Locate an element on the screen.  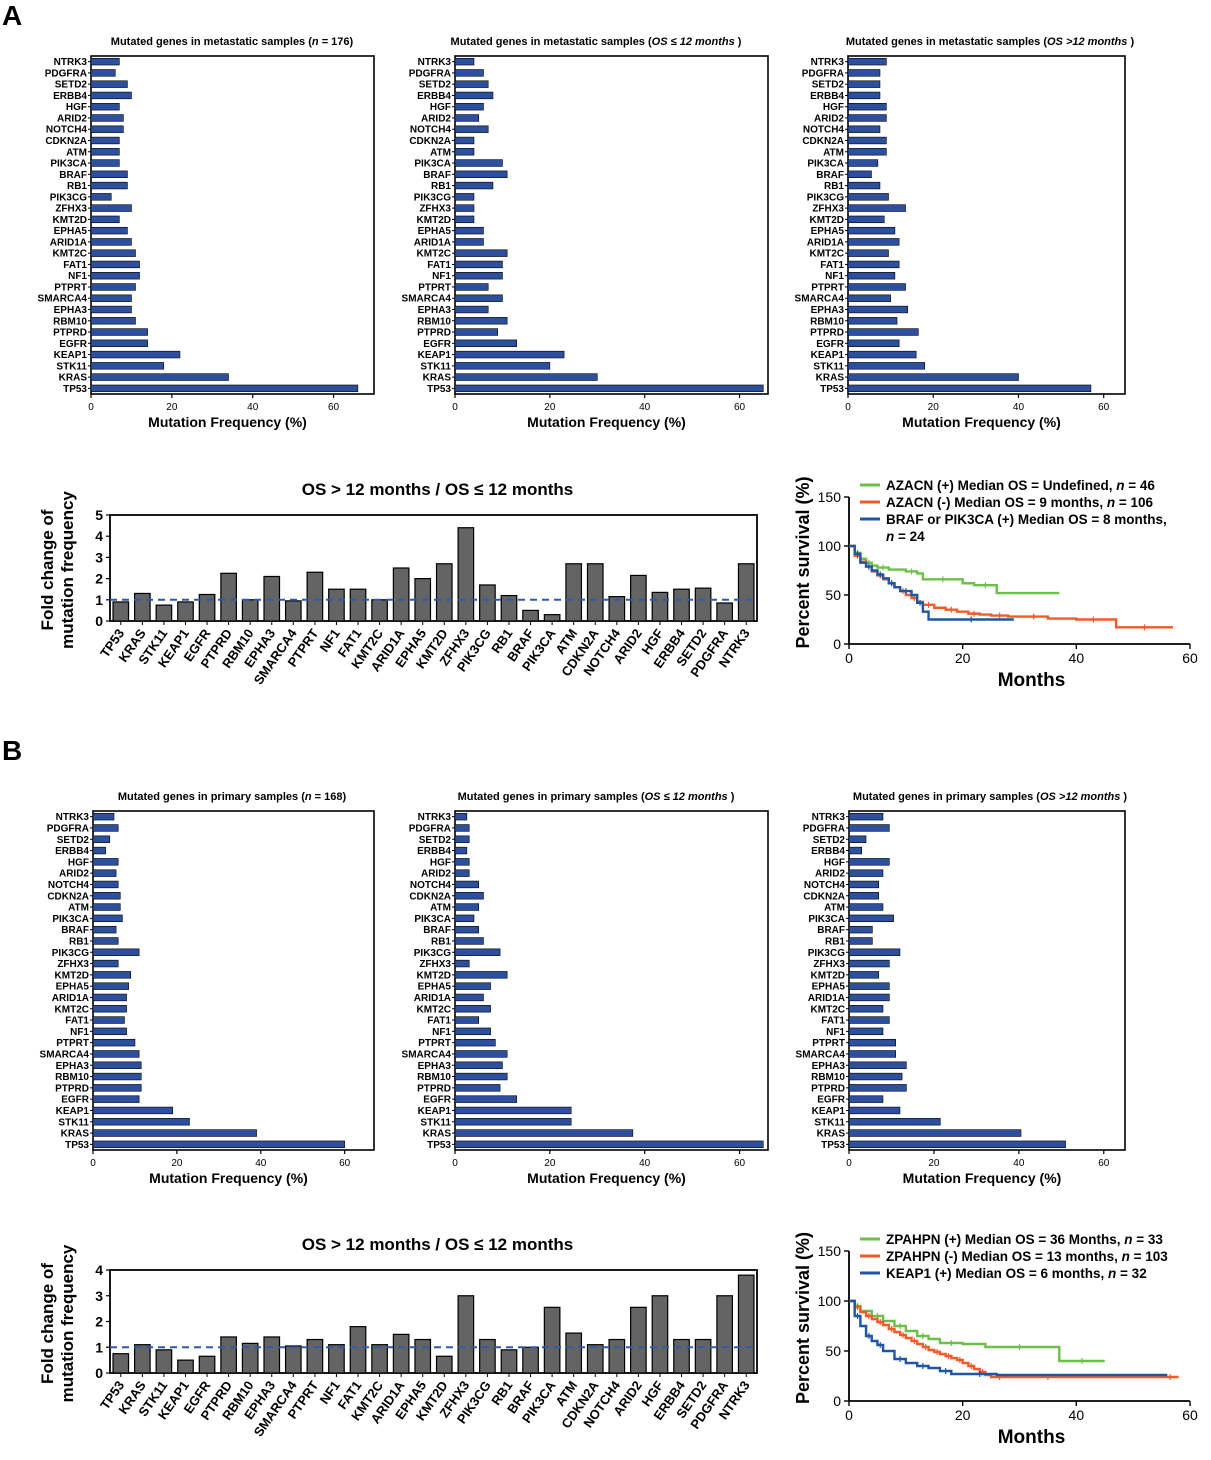
b2-bar-rb1 is located at coordinates (469, 941).